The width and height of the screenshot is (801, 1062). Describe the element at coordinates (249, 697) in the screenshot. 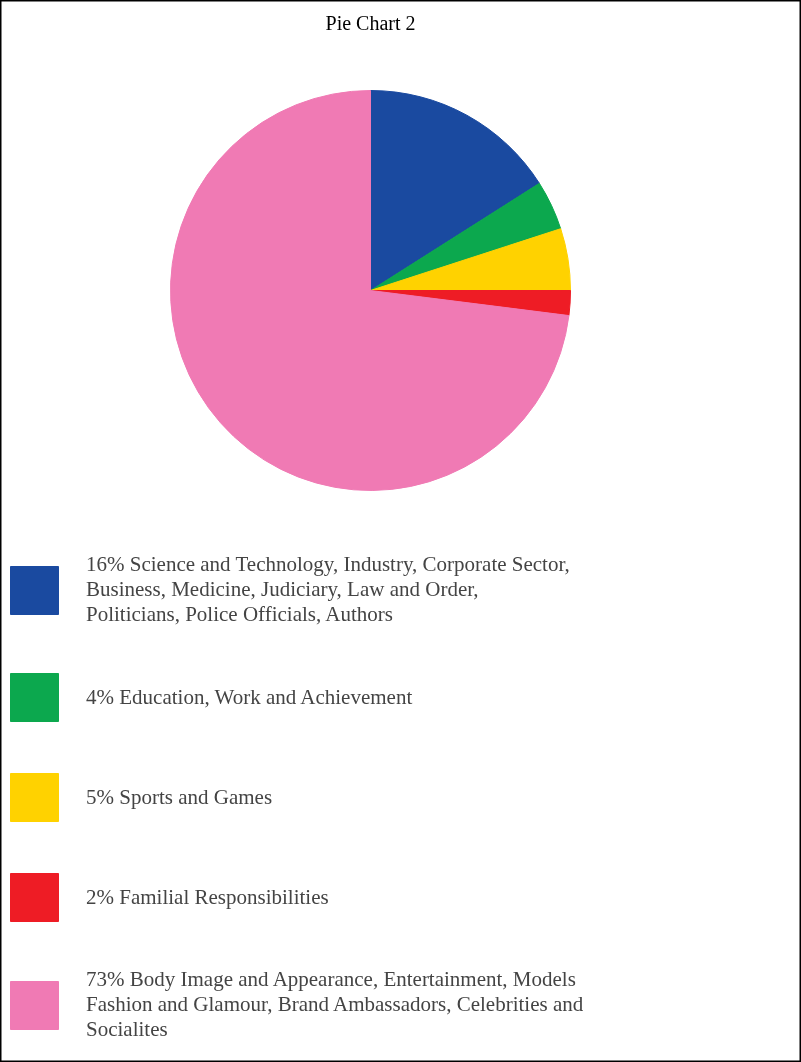

I see `legend-label: 4% Education, Work and Achievement` at that location.